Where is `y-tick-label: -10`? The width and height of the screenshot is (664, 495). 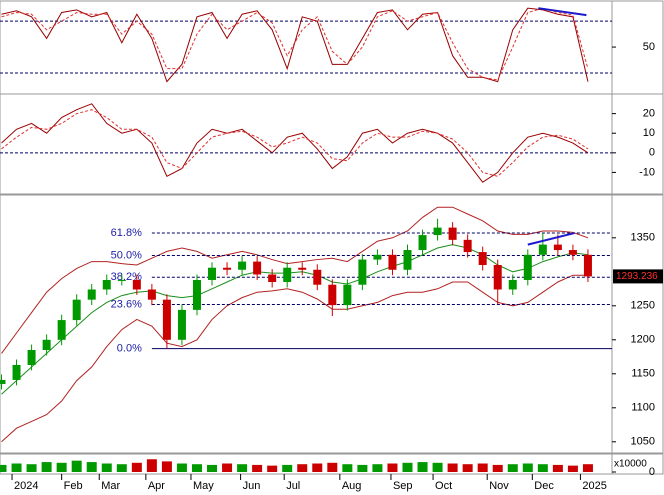 y-tick-label: -10 is located at coordinates (647, 172).